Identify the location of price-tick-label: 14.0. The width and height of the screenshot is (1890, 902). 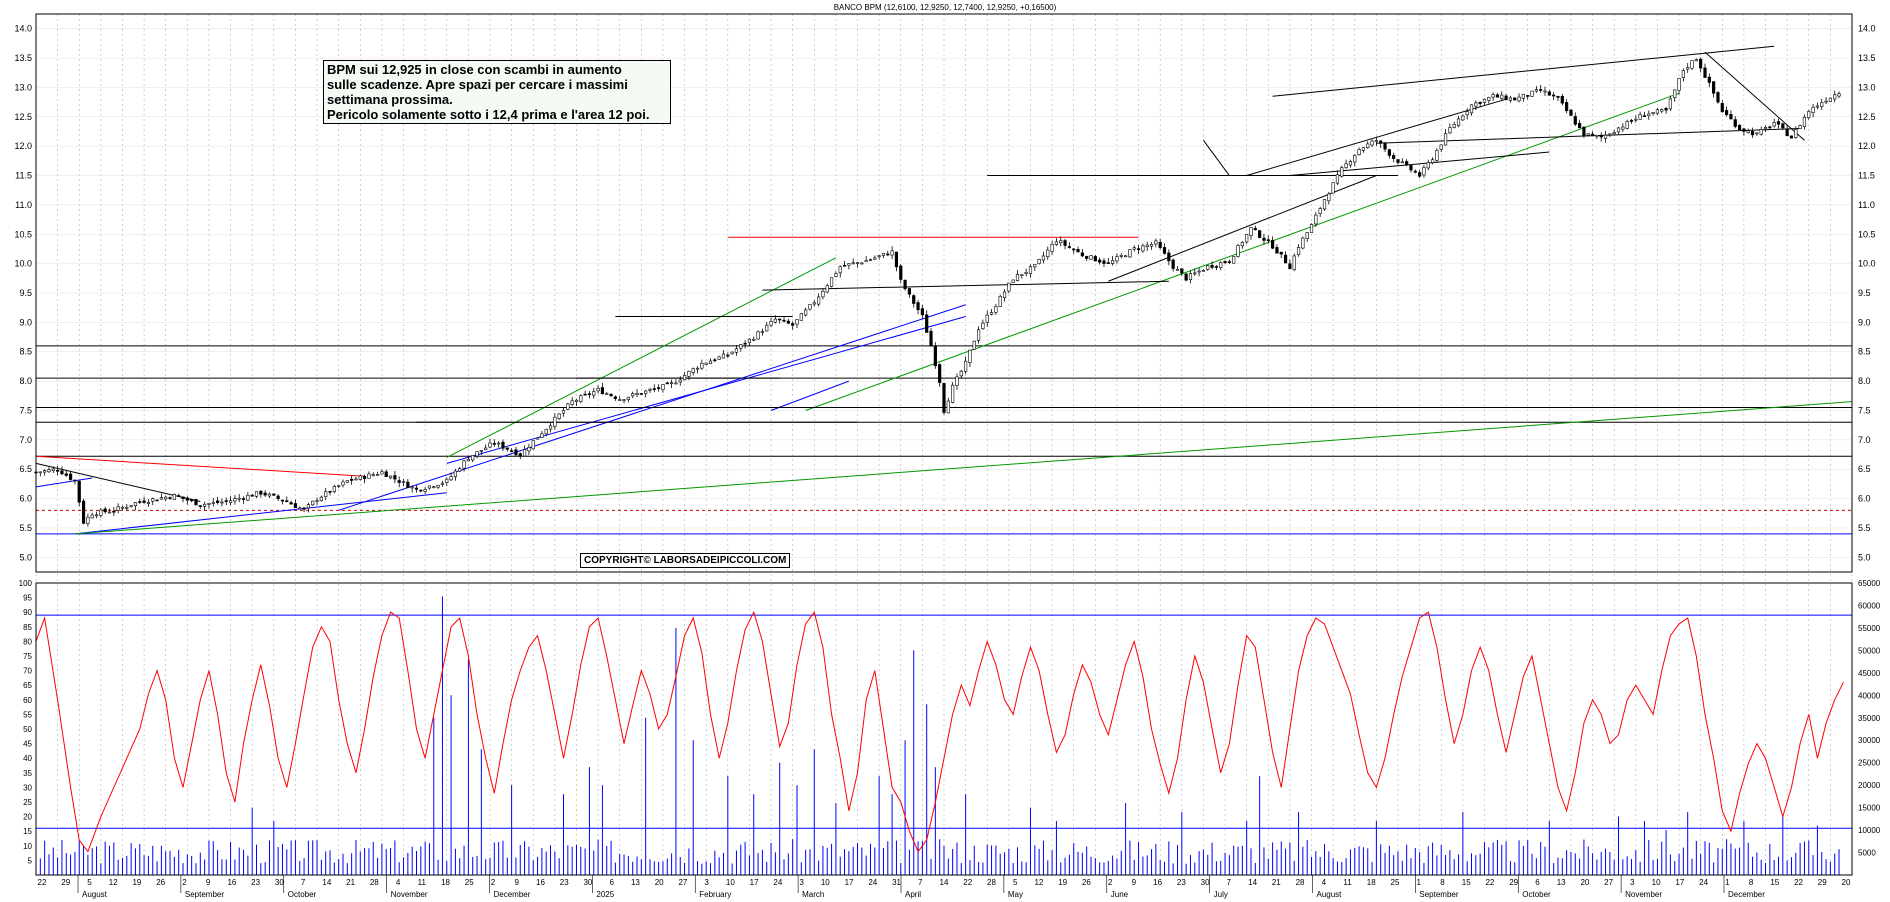
(1867, 29).